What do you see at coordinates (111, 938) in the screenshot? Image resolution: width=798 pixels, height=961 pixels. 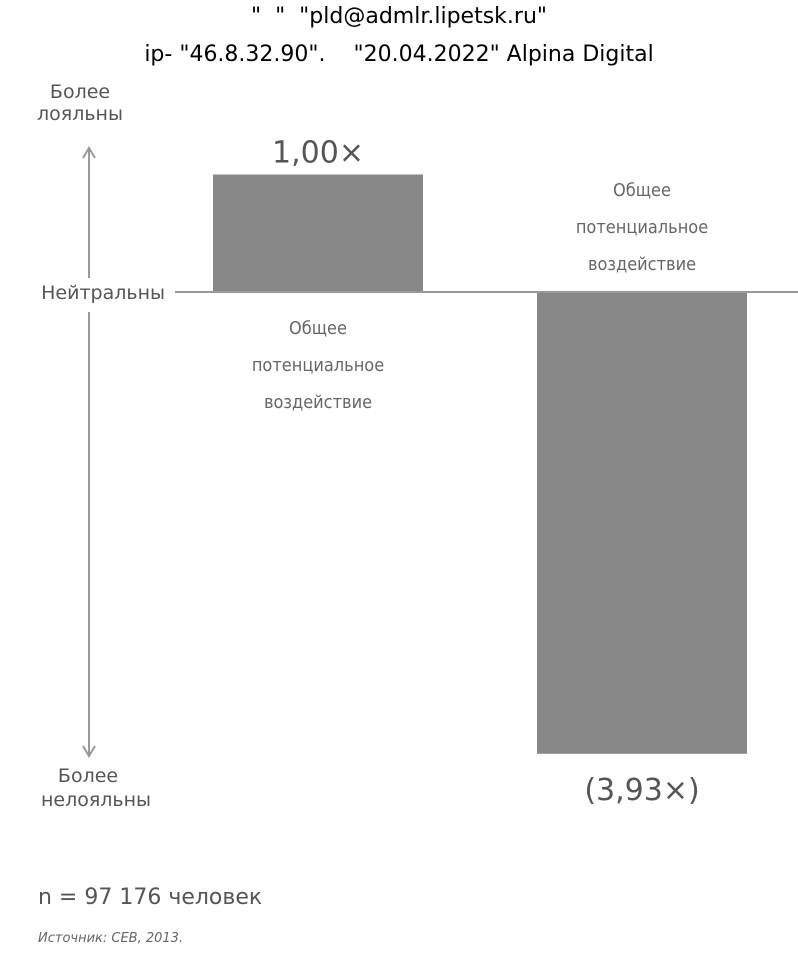 I see `source-note: Источник: CEB, 2013.` at bounding box center [111, 938].